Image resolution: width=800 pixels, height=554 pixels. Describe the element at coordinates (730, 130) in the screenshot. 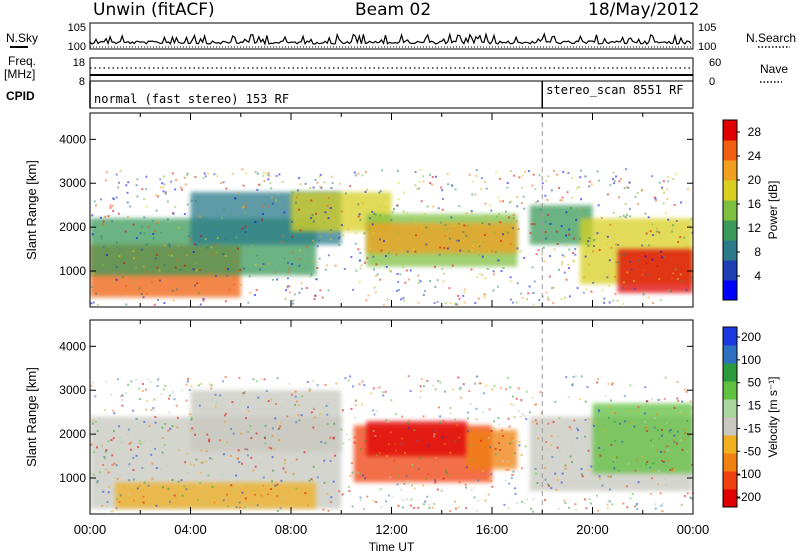

I see `power-colorbar-swatch` at that location.